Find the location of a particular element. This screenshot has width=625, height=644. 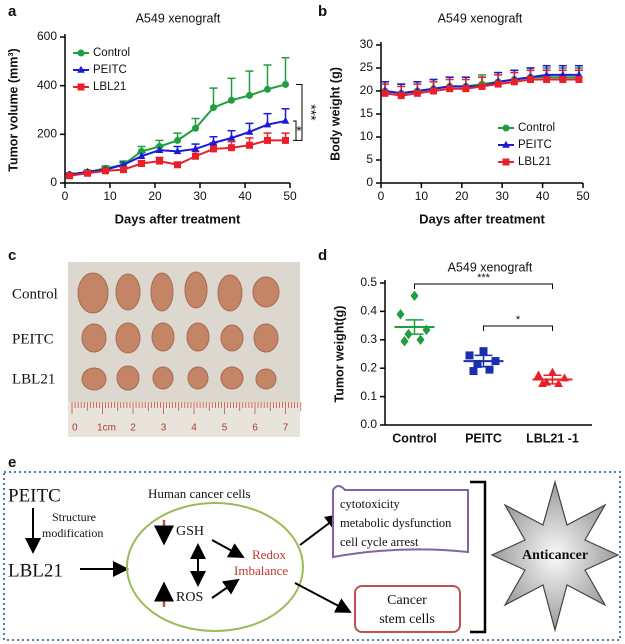

chart-title: A549 xenograft is located at coordinates (178, 18).